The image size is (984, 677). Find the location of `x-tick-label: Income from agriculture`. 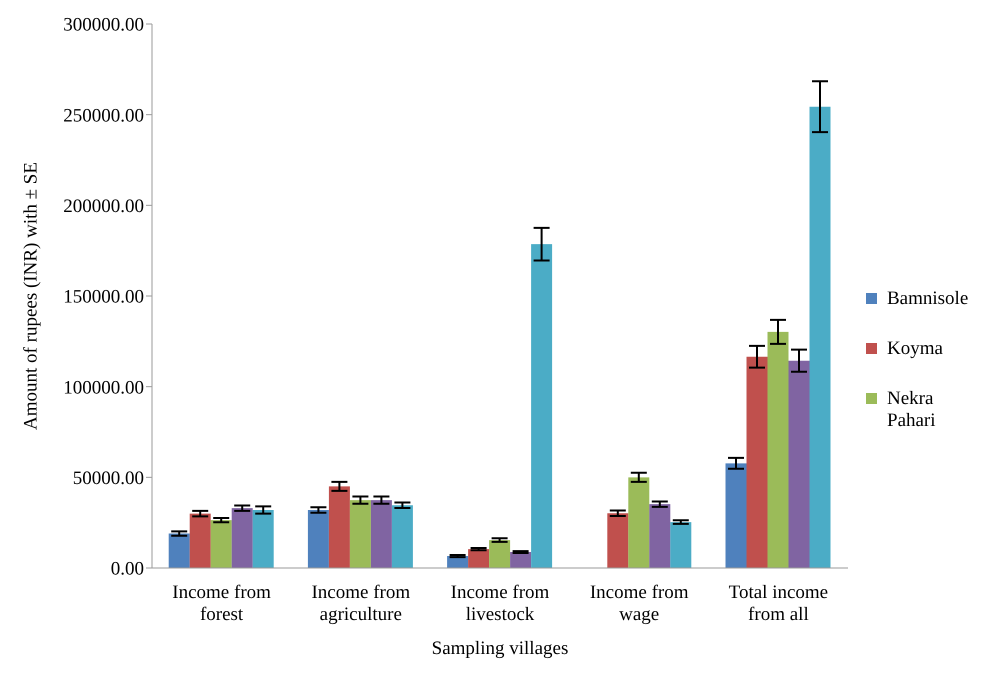

x-tick-label: Income from agriculture is located at coordinates (360, 603).